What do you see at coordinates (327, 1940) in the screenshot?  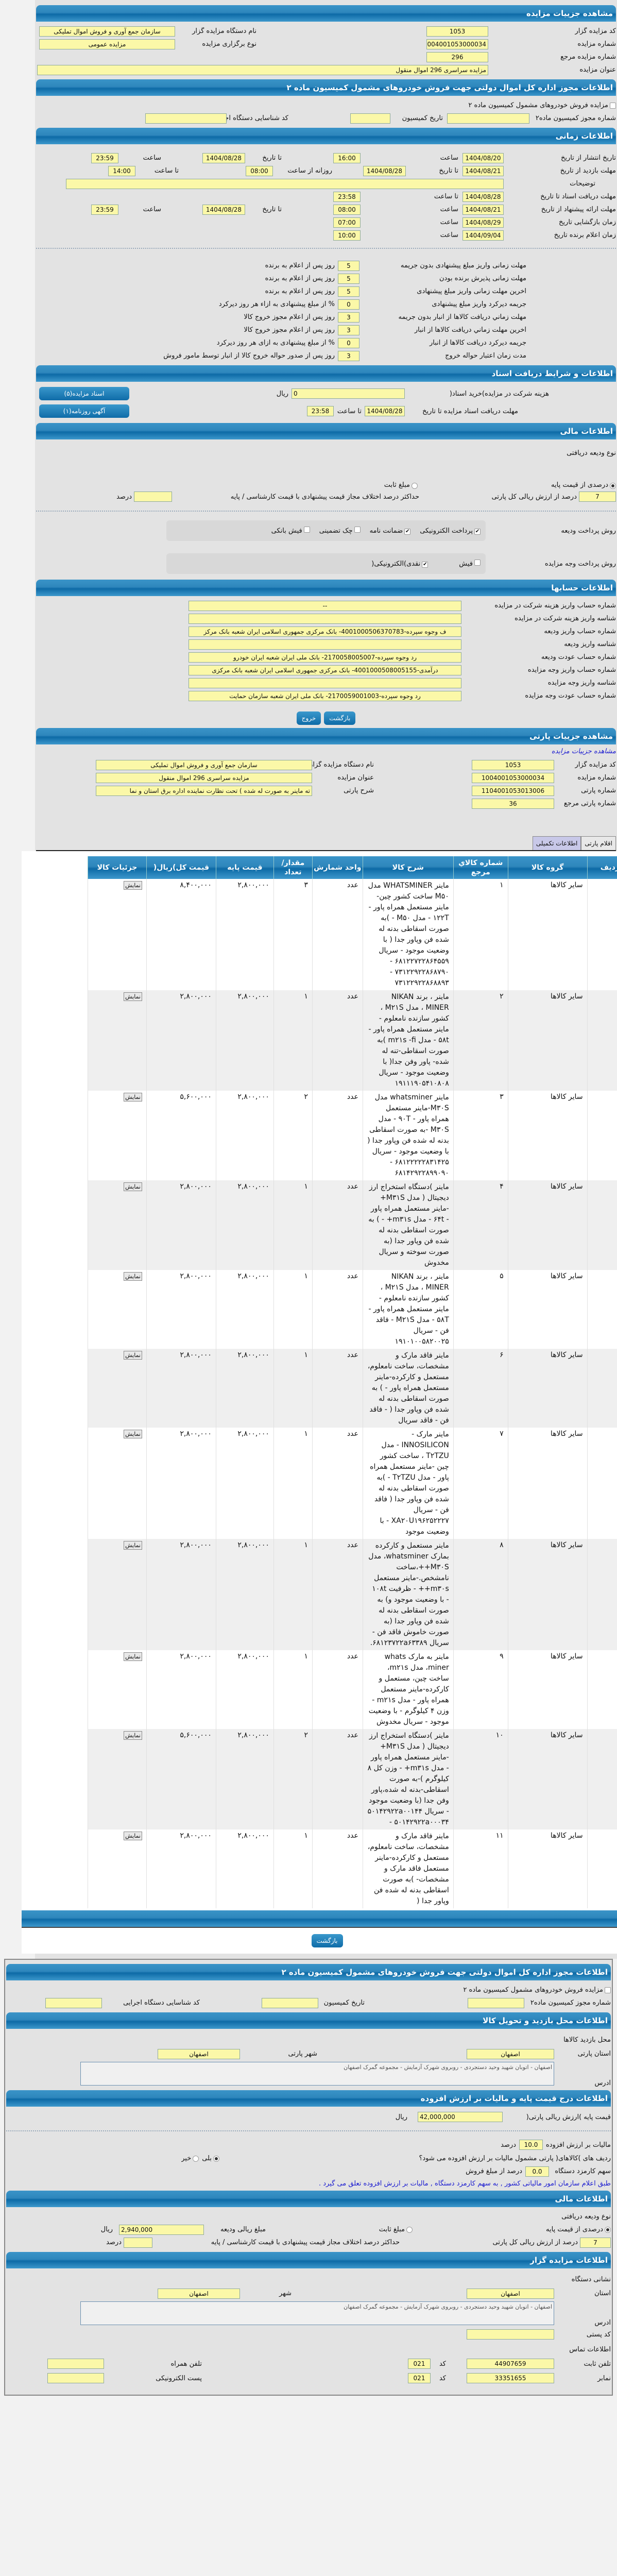 I see `back-button-2: بازگشت` at bounding box center [327, 1940].